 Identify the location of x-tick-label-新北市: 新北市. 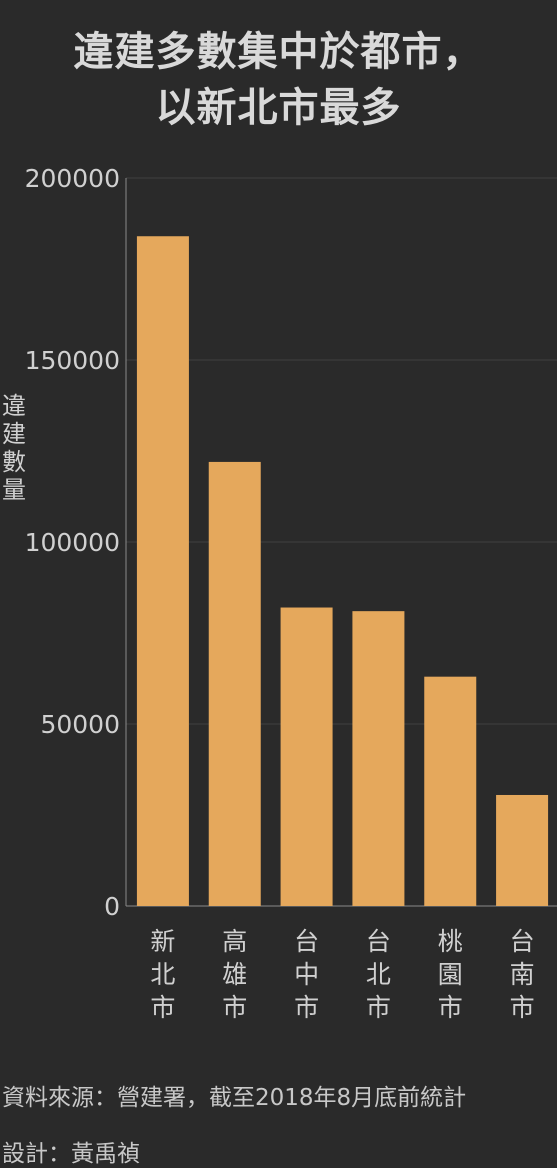
(162, 974).